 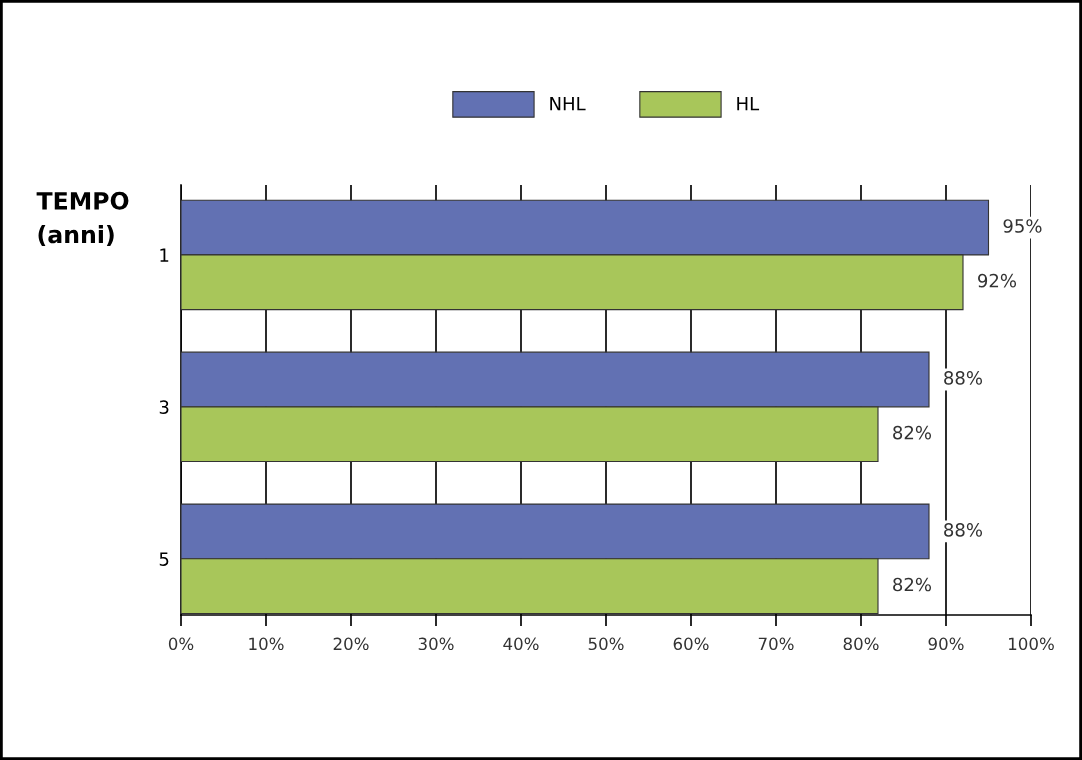 What do you see at coordinates (1031, 644) in the screenshot?
I see `x-tick-label: 100%` at bounding box center [1031, 644].